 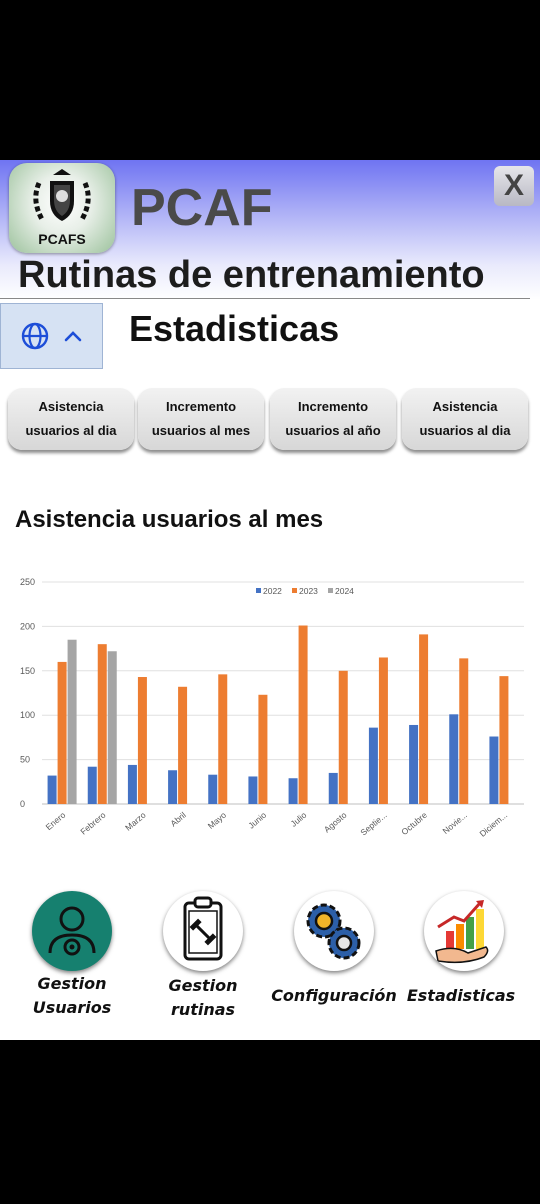 What do you see at coordinates (62, 239) in the screenshot?
I see `logo-text: PCAFS` at bounding box center [62, 239].